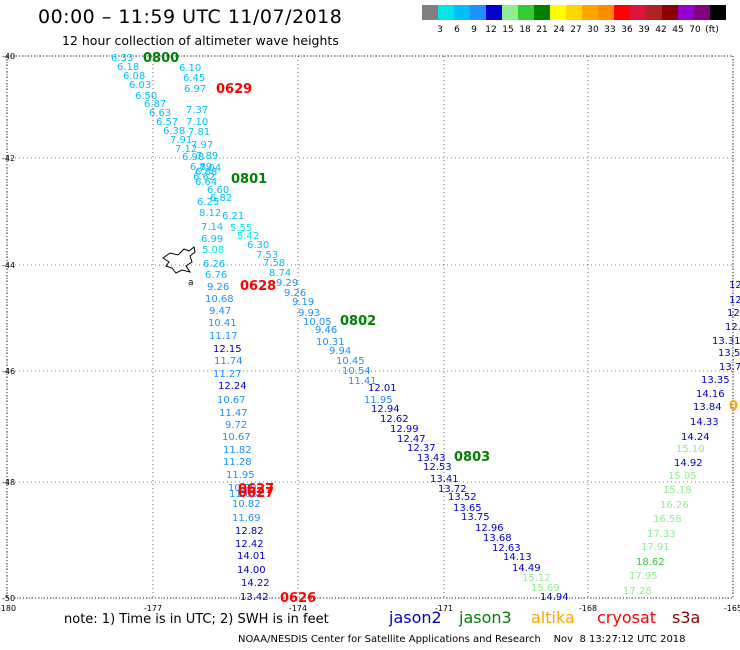  Describe the element at coordinates (686, 617) in the screenshot. I see `legend-satellite-s3a: s3a` at that location.